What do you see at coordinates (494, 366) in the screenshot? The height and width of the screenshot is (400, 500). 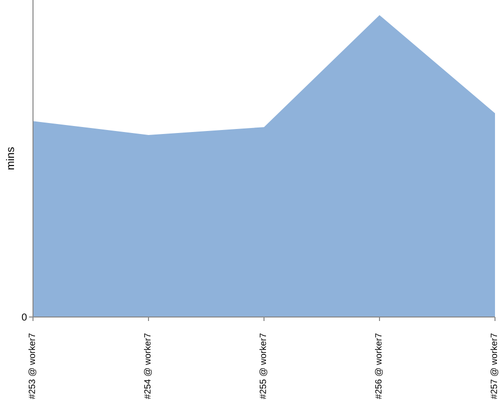 I see `x-tick-label: #257 @ worker7` at bounding box center [494, 366].